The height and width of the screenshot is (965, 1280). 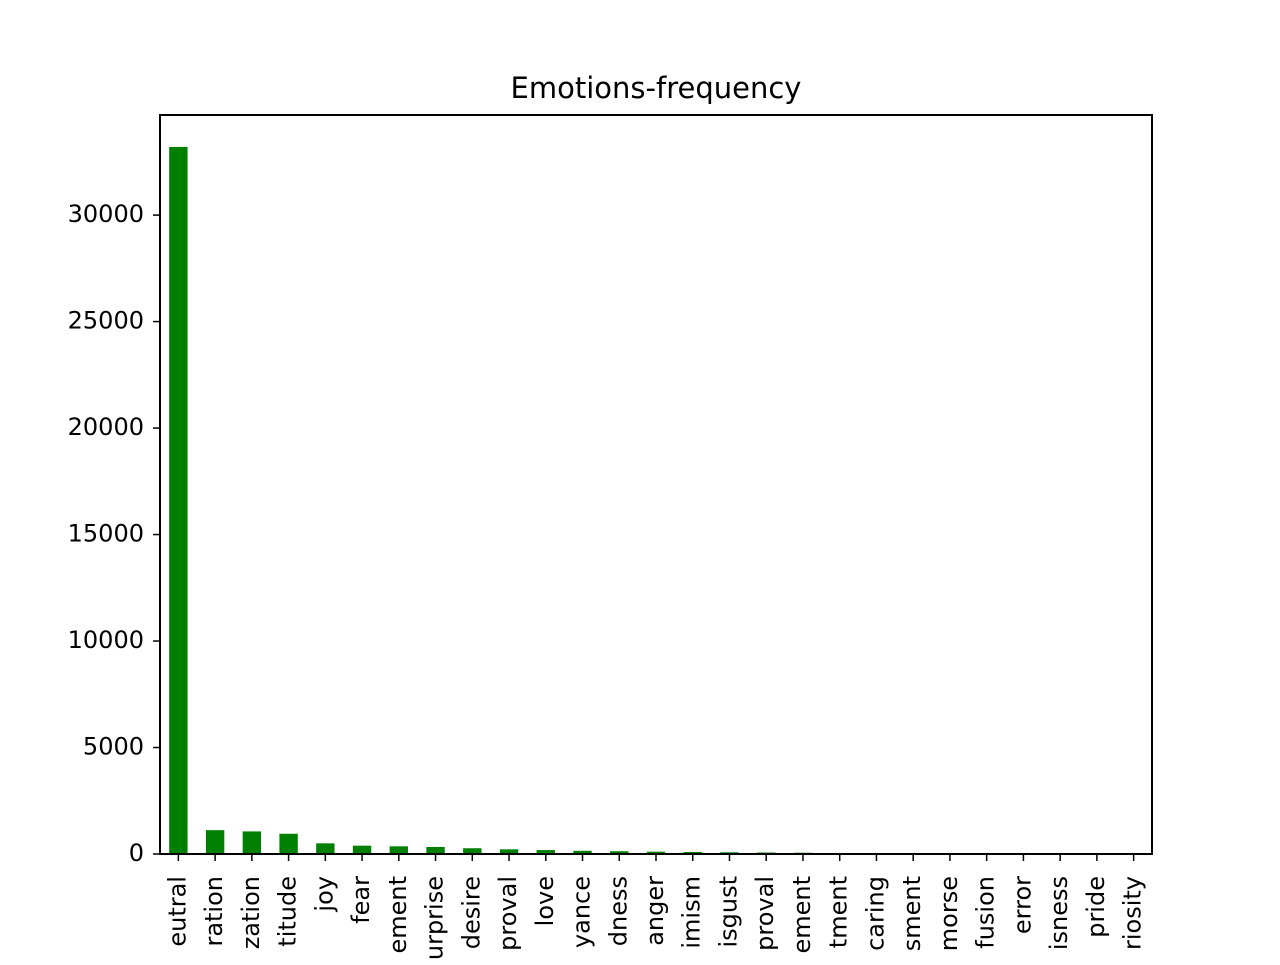 What do you see at coordinates (398, 915) in the screenshot?
I see `x-tick-label-6: ement` at bounding box center [398, 915].